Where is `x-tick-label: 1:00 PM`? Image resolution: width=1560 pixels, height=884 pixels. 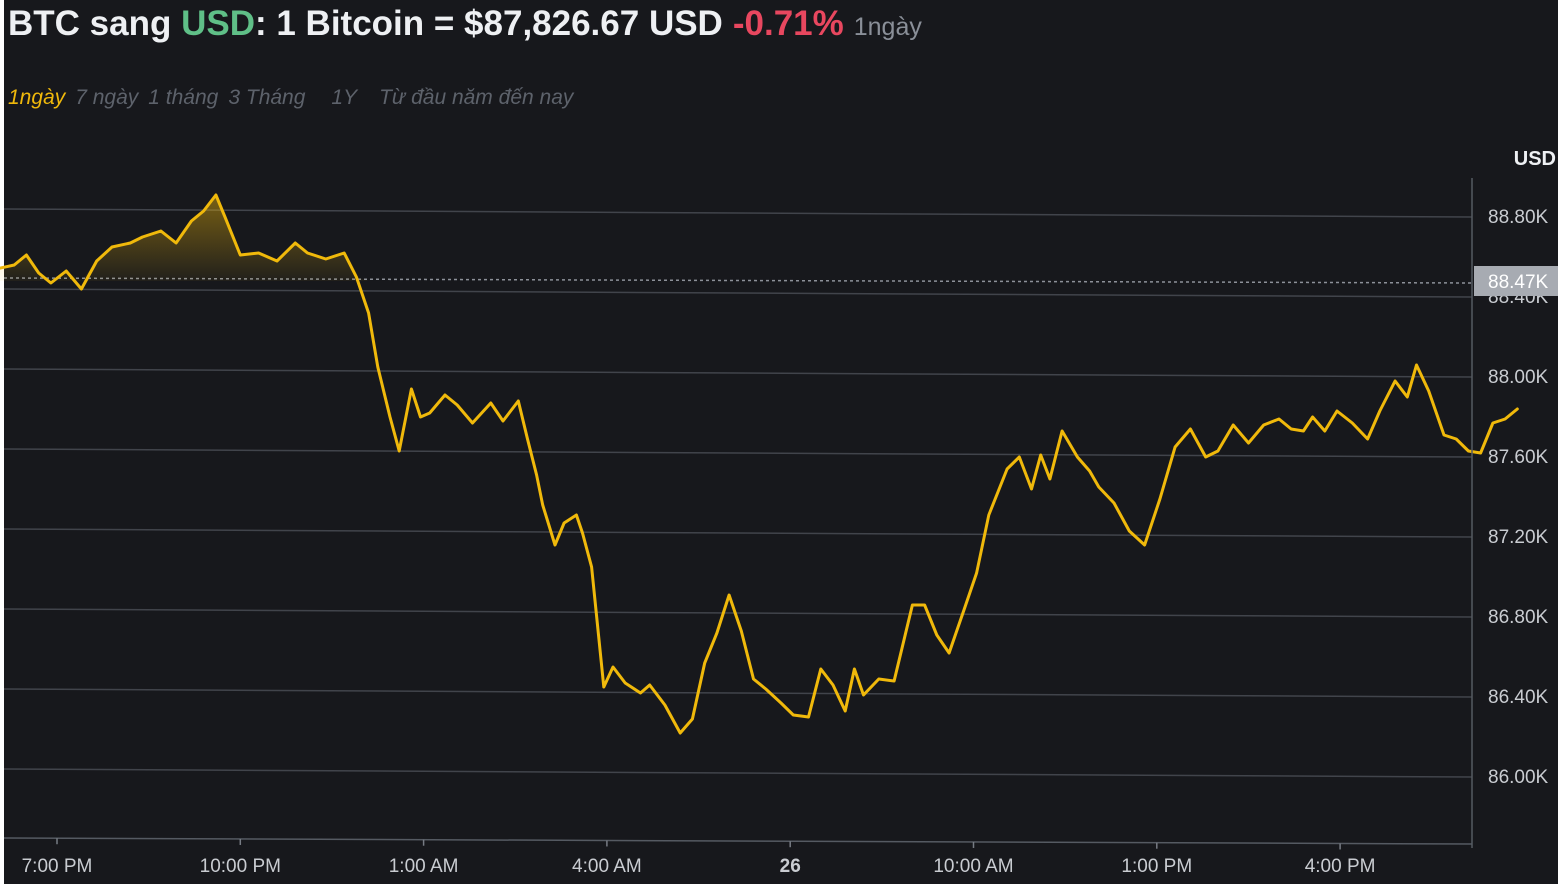
x-tick-label: 1:00 PM is located at coordinates (1156, 866).